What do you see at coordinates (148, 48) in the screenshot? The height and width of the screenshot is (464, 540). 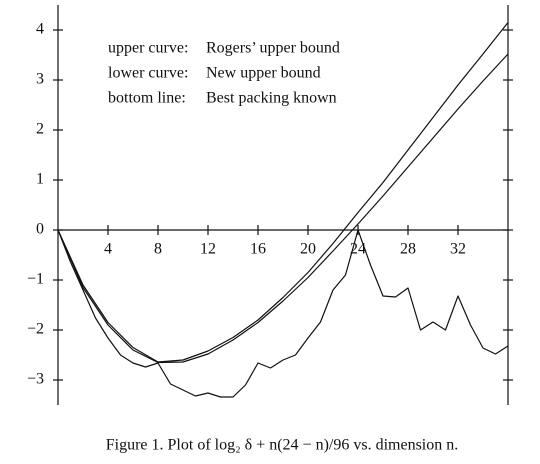 I see `legend-key: upper curve:` at bounding box center [148, 48].